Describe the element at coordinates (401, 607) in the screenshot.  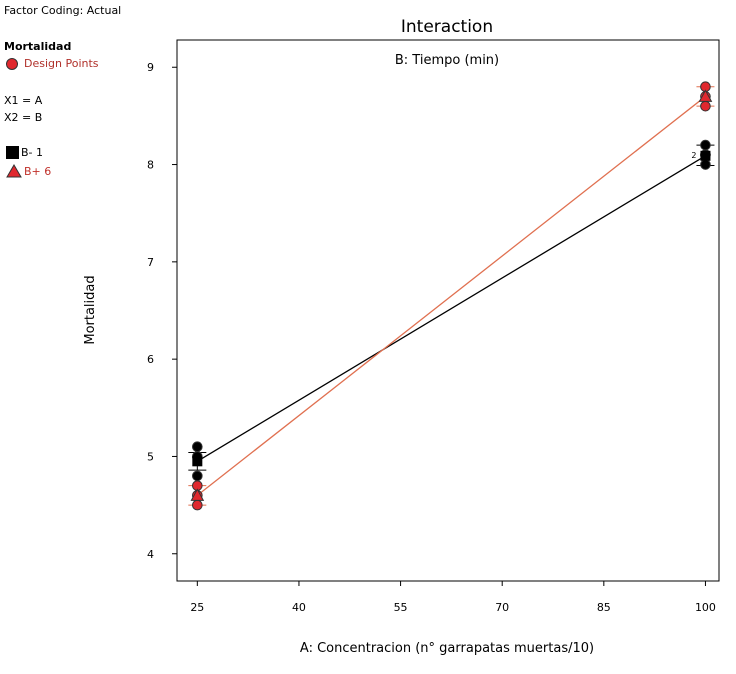
I see `x-tick-label: 55` at that location.